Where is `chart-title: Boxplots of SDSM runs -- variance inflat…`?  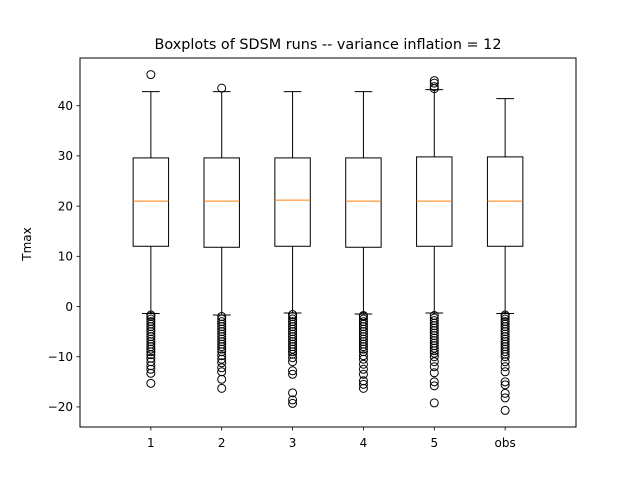 chart-title: Boxplots of SDSM runs -- variance inflat… is located at coordinates (328, 45).